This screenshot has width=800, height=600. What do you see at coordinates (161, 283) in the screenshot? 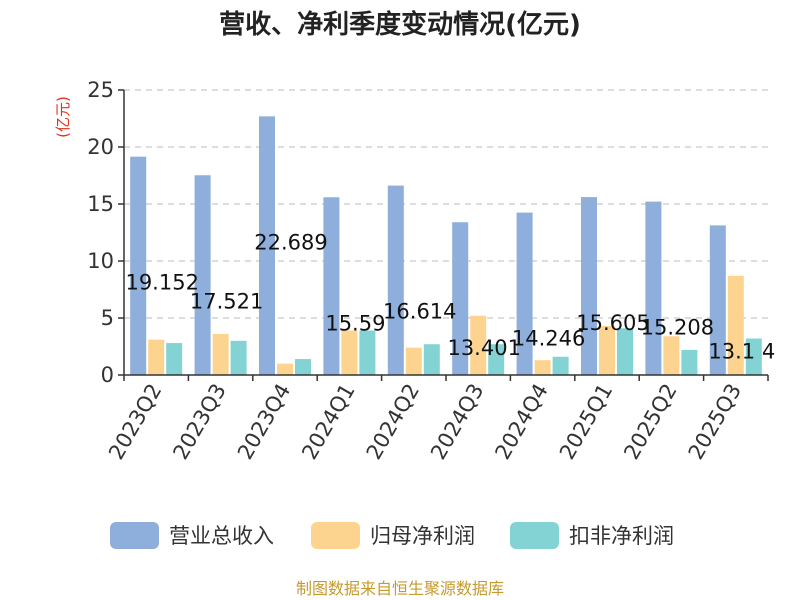
I see `data-label: 19.152` at bounding box center [161, 283].